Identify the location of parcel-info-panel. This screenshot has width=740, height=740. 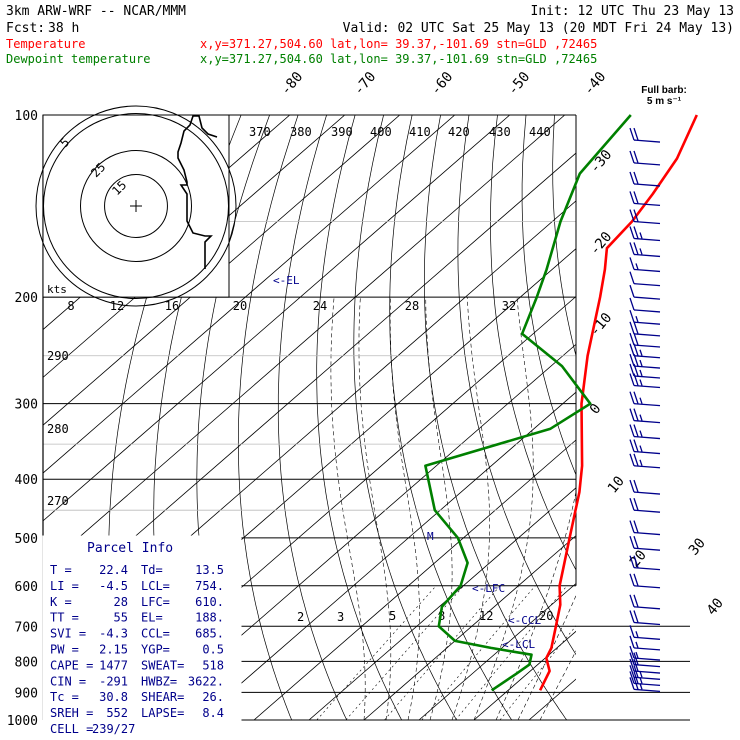
(142, 633).